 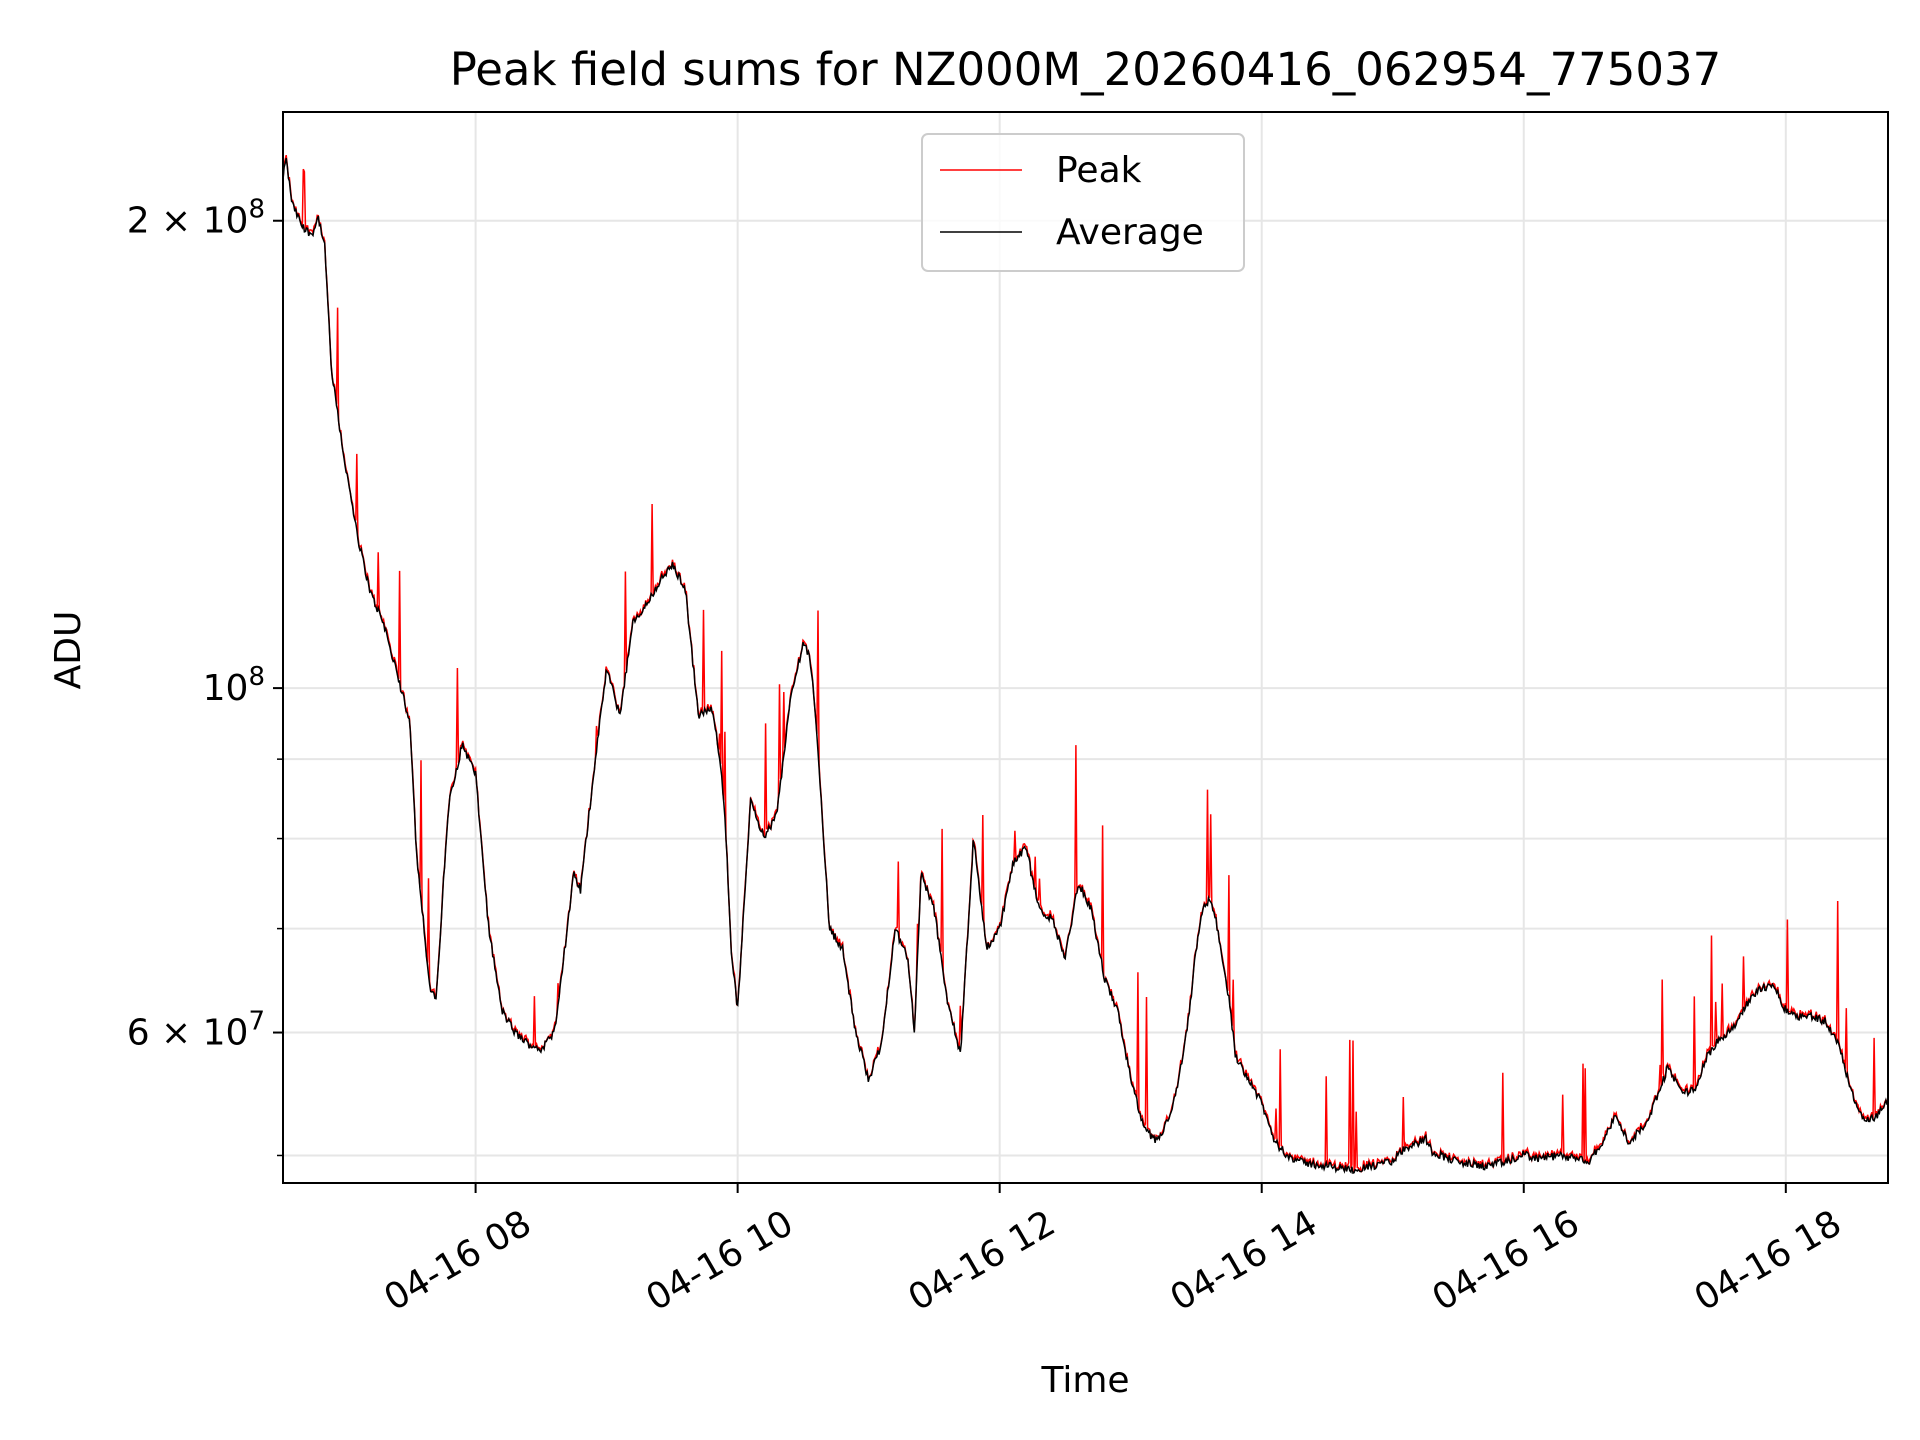 What do you see at coordinates (1130, 232) in the screenshot?
I see `legend-label-average: Average` at bounding box center [1130, 232].